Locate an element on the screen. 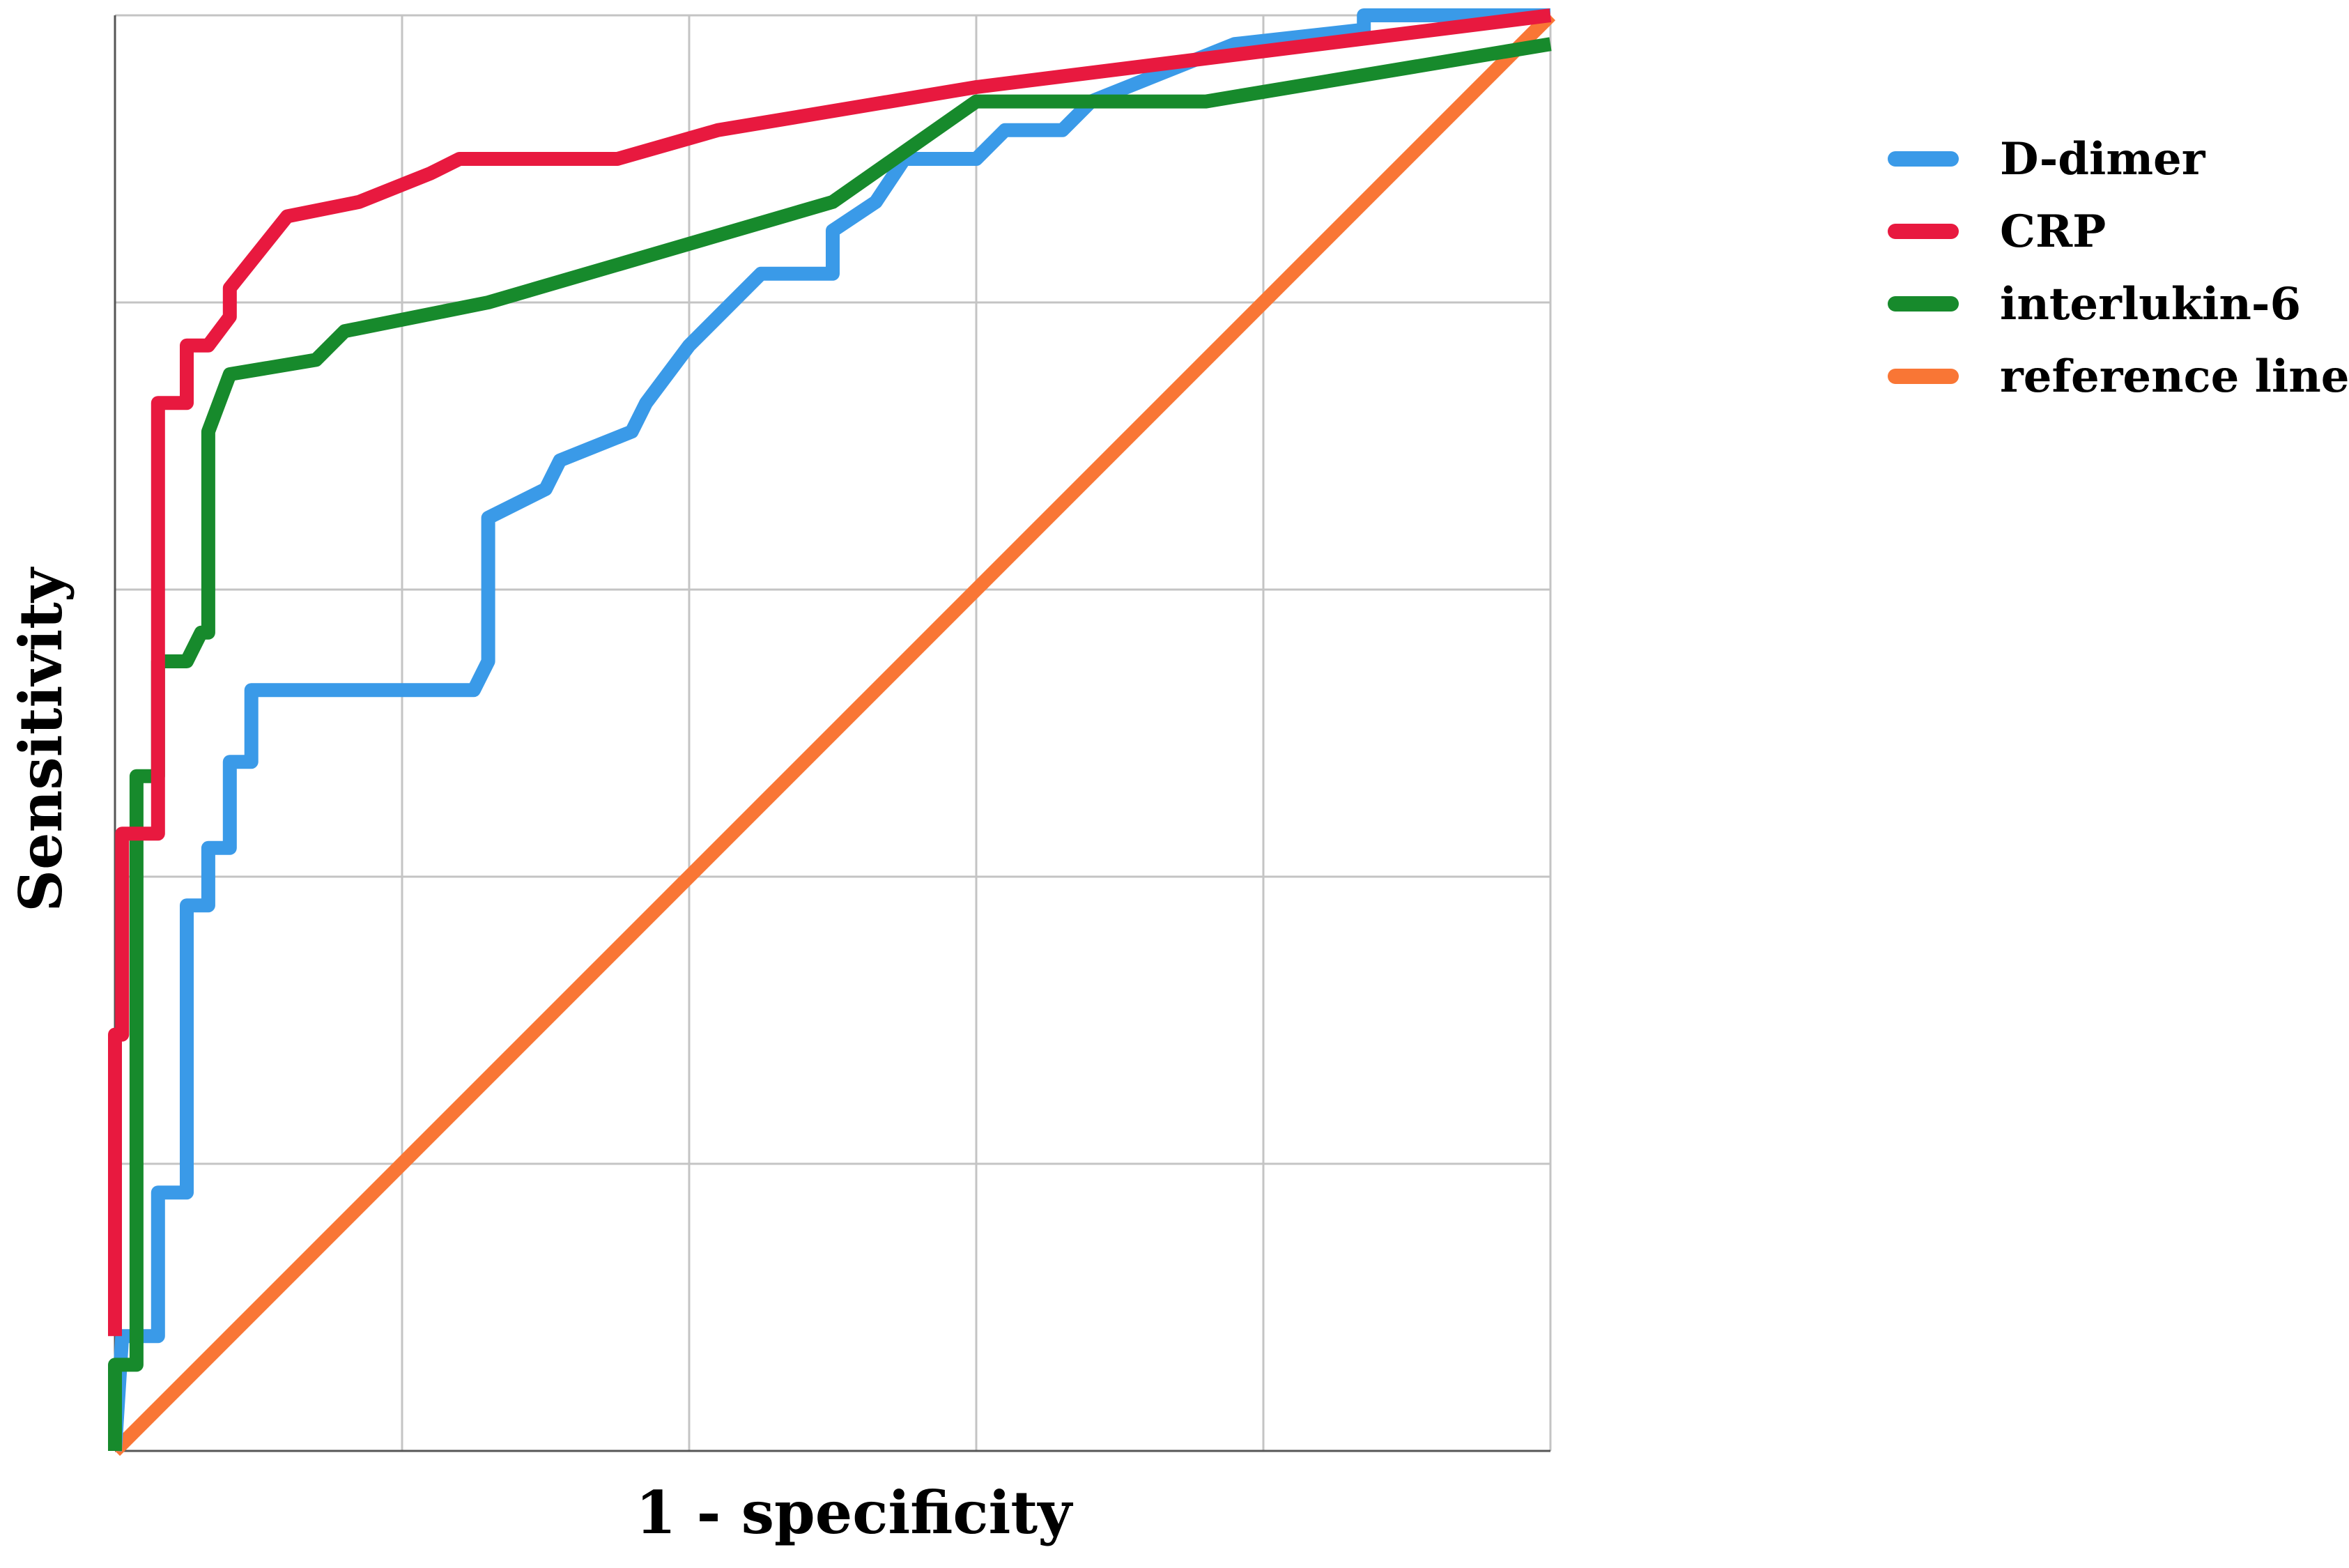  x-axis-title: 1 - specificity is located at coordinates (854, 1512).